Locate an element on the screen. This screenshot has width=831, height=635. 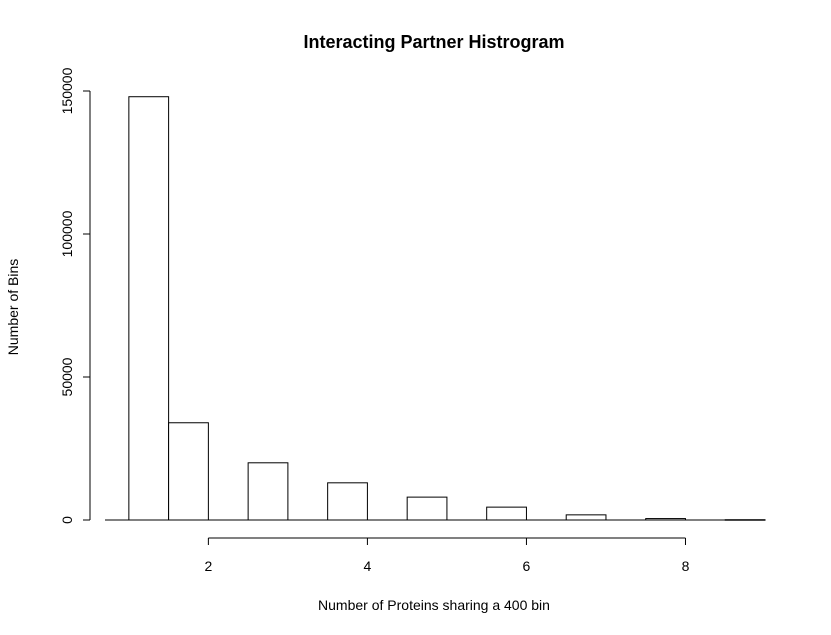
x-tick-label-4: 4 is located at coordinates (368, 566).